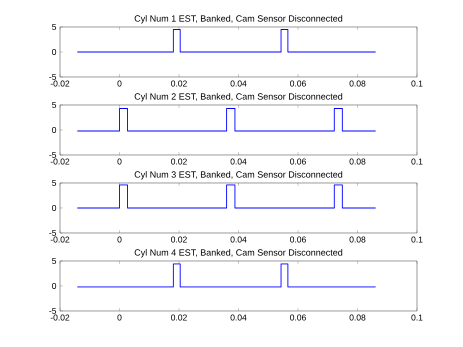  Describe the element at coordinates (238, 175) in the screenshot. I see `chart-title: Cyl Num 3 EST, Banked, Cam Sensor Disconnected` at that location.